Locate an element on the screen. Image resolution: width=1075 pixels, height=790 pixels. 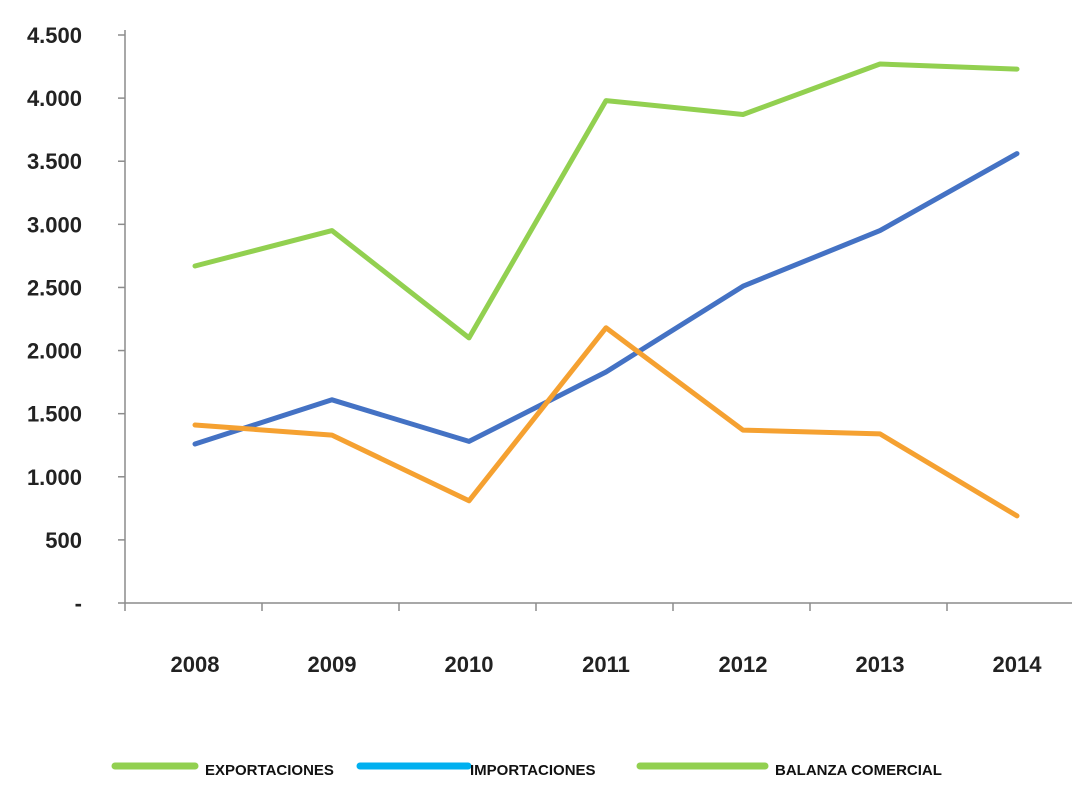
legend-label-balanza-comercial: BALANZA COMERCIAL is located at coordinates (858, 770).